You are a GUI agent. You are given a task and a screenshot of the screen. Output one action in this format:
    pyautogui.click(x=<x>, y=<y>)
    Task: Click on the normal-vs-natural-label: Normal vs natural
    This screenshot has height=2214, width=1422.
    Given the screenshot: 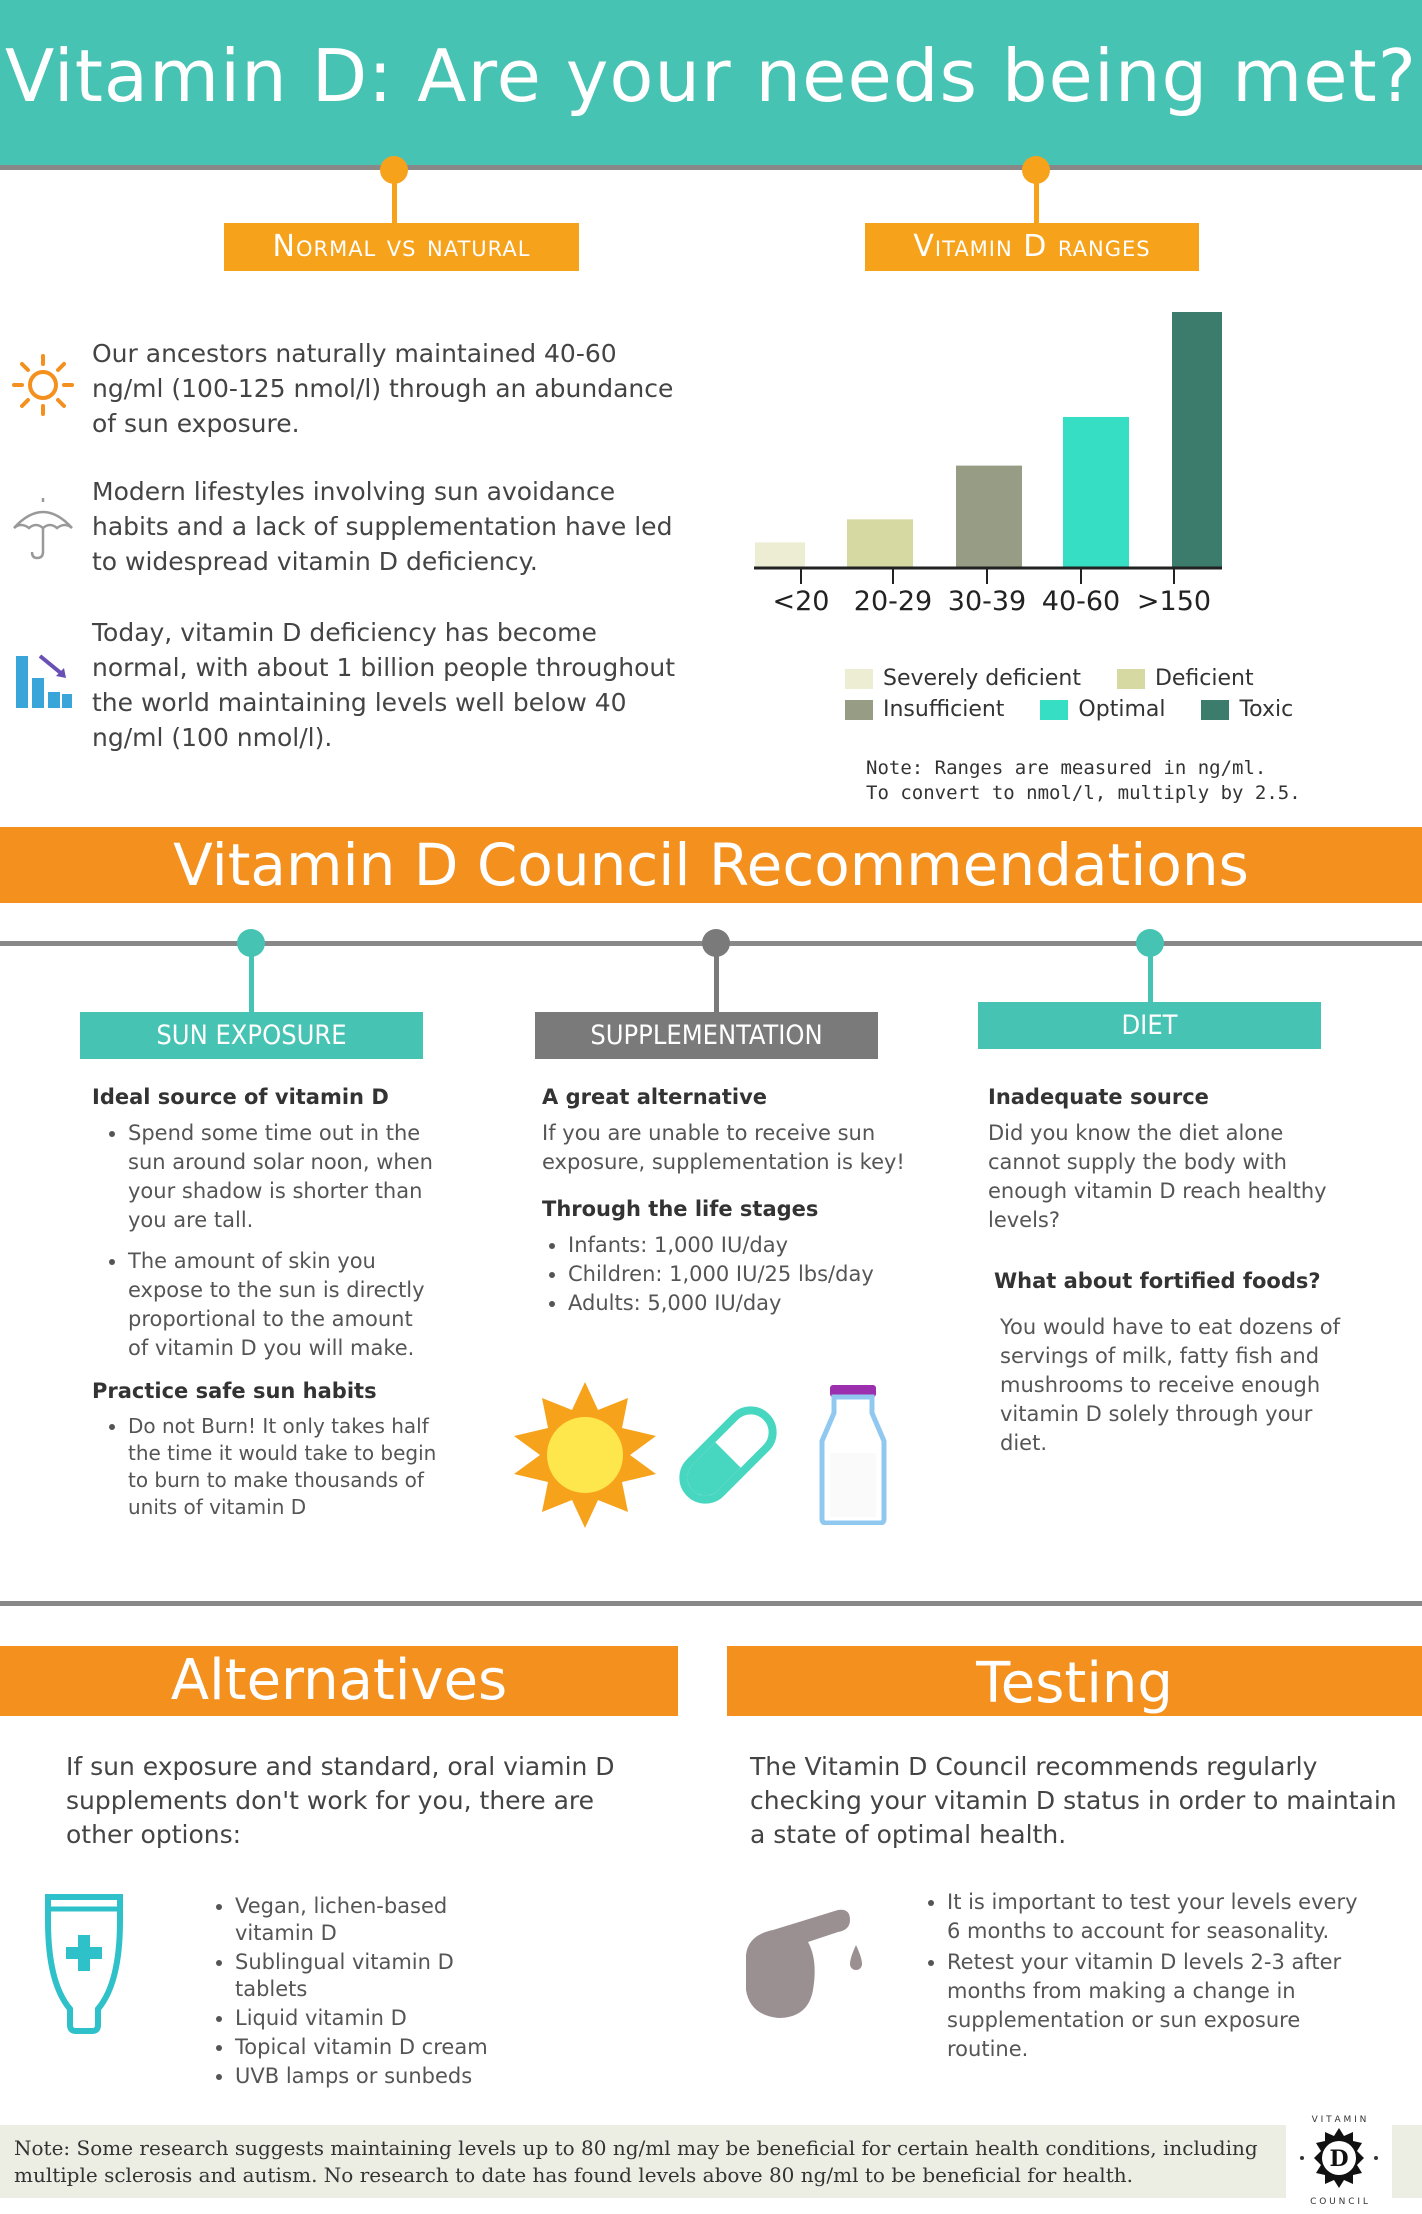 What is the action you would take?
    pyautogui.click(x=401, y=247)
    